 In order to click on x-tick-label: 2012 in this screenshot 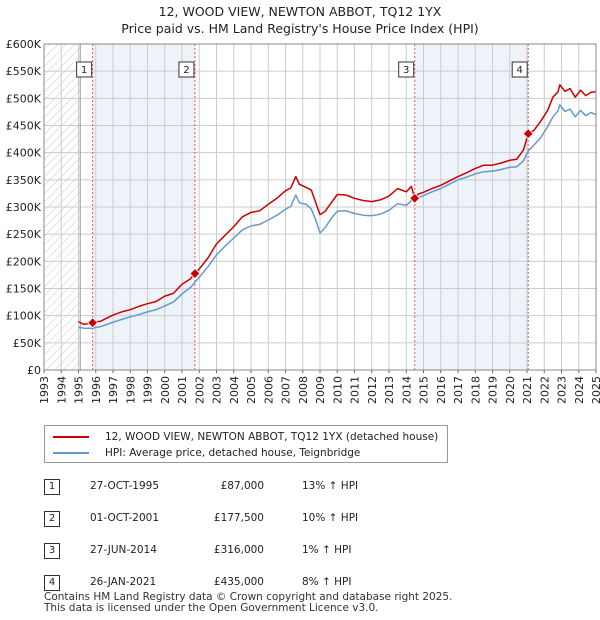, I will do `click(372, 390)`.